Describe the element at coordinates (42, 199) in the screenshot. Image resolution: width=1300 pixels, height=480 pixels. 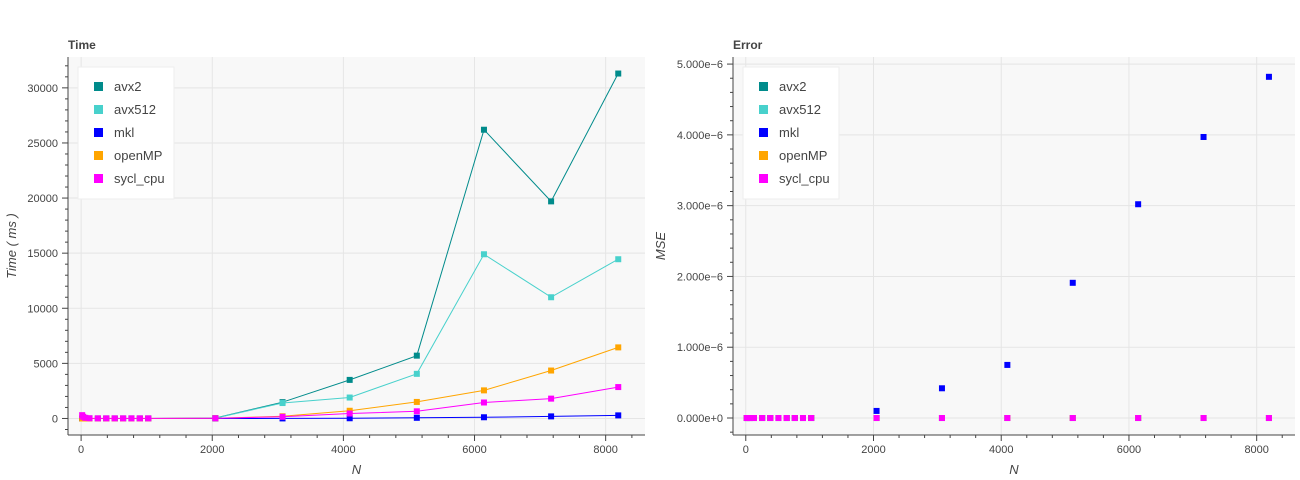
I see `y-tick-label: 20000` at that location.